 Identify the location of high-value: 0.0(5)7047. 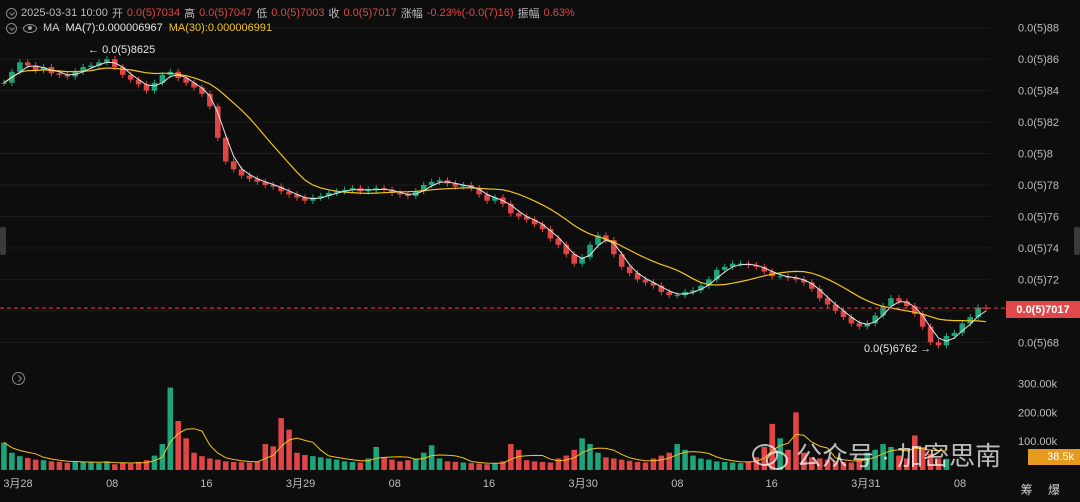
(226, 13).